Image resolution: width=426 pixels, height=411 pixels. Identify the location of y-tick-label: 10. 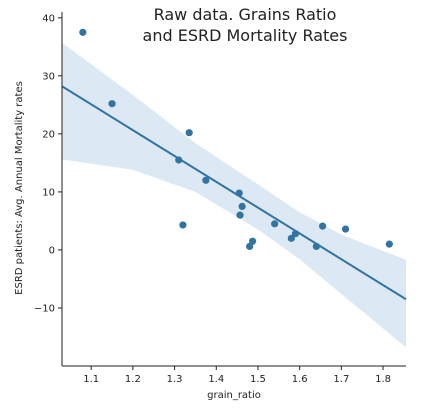
(48, 192).